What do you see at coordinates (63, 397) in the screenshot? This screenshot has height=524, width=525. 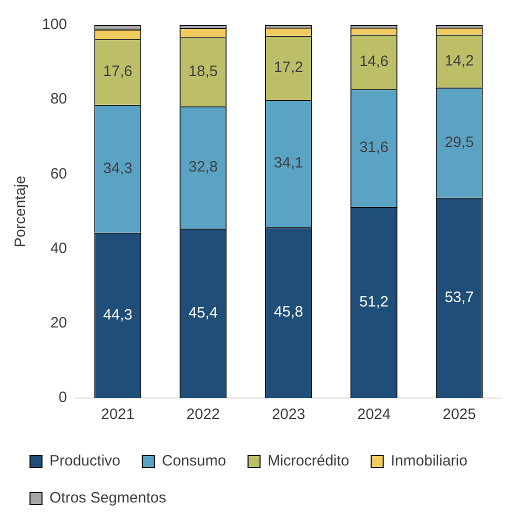 I see `y-tick-label: 0` at bounding box center [63, 397].